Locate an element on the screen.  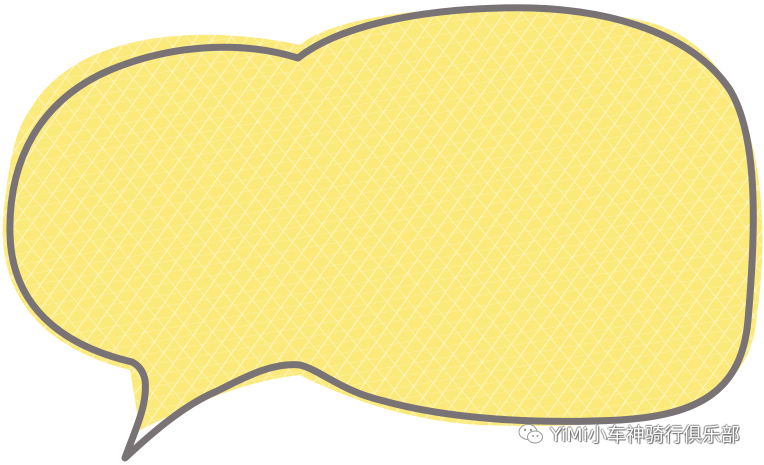
wechat-icon is located at coordinates (530, 433).